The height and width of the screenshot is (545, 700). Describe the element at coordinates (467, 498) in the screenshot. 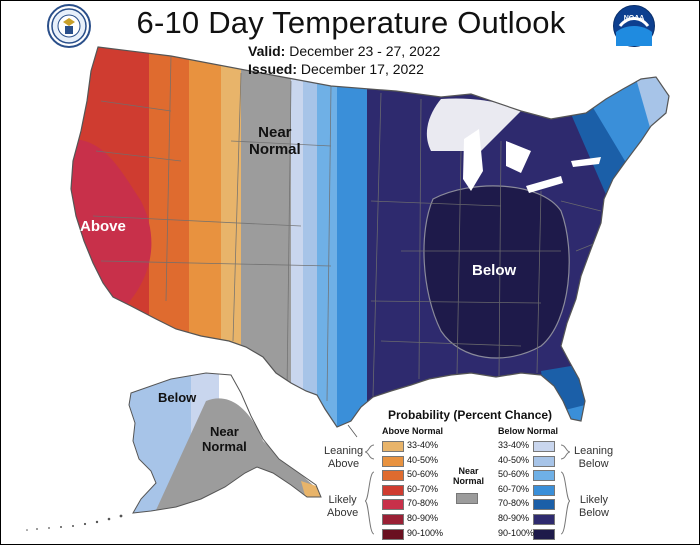

I see `near-normal-swatch` at that location.